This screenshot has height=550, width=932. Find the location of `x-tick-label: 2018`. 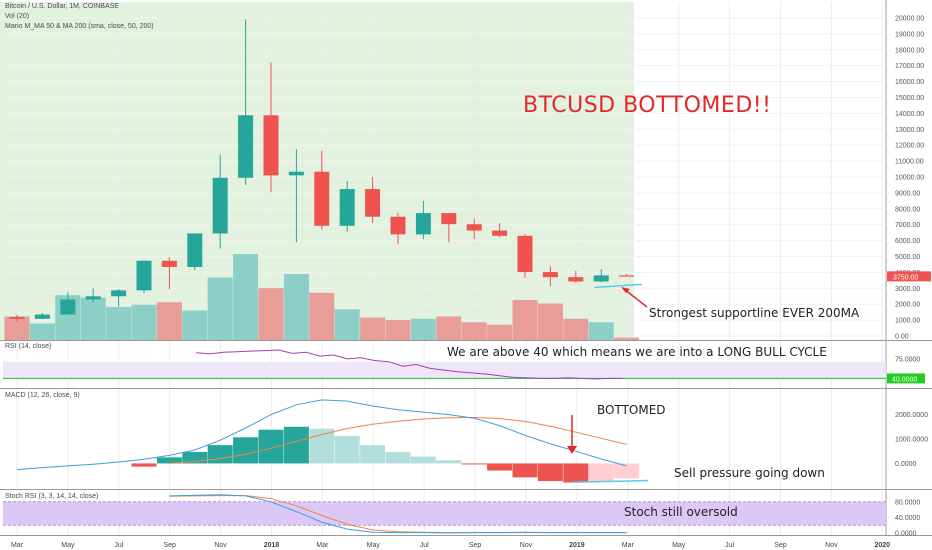

x-tick-label: 2018 is located at coordinates (272, 545).